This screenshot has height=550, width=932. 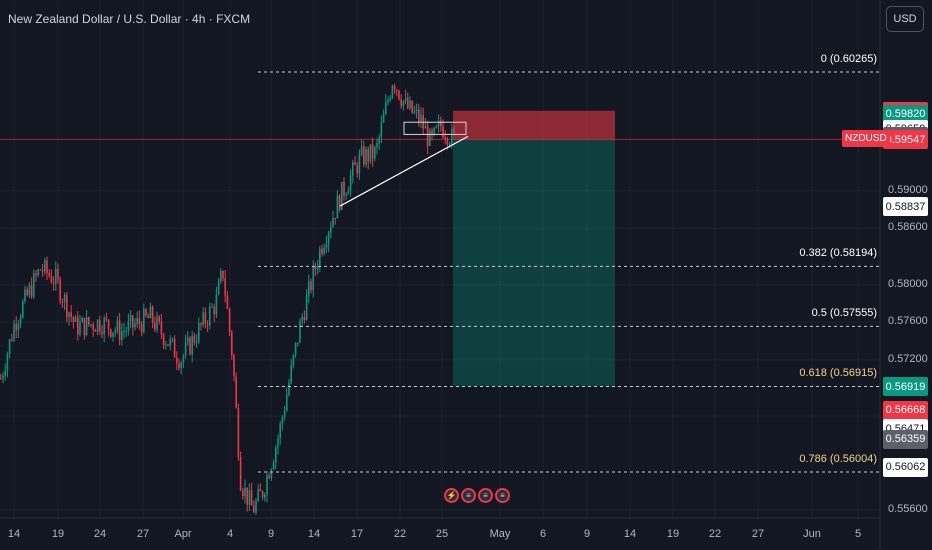 What do you see at coordinates (905, 140) in the screenshot?
I see `price-badge: 0.59547` at bounding box center [905, 140].